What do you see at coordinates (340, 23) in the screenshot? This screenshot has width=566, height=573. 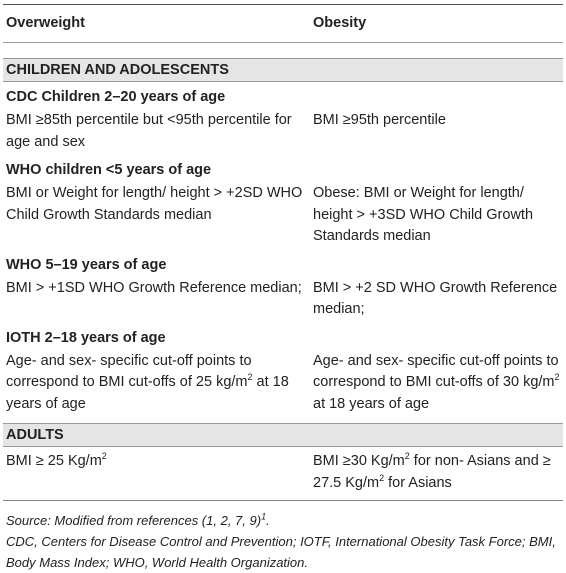 I see `header-cell: Obesity` at bounding box center [340, 23].